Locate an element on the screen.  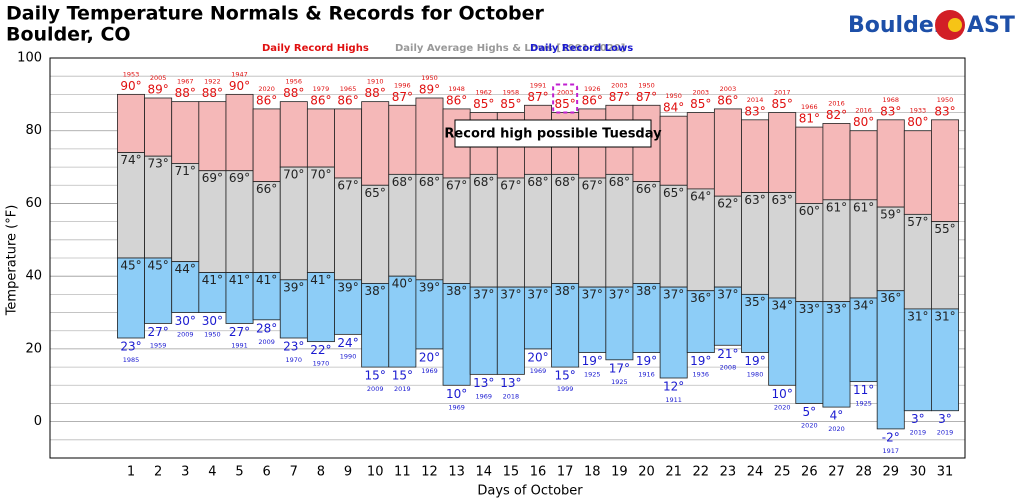
avg-low-label: 34° is located at coordinates (782, 306).